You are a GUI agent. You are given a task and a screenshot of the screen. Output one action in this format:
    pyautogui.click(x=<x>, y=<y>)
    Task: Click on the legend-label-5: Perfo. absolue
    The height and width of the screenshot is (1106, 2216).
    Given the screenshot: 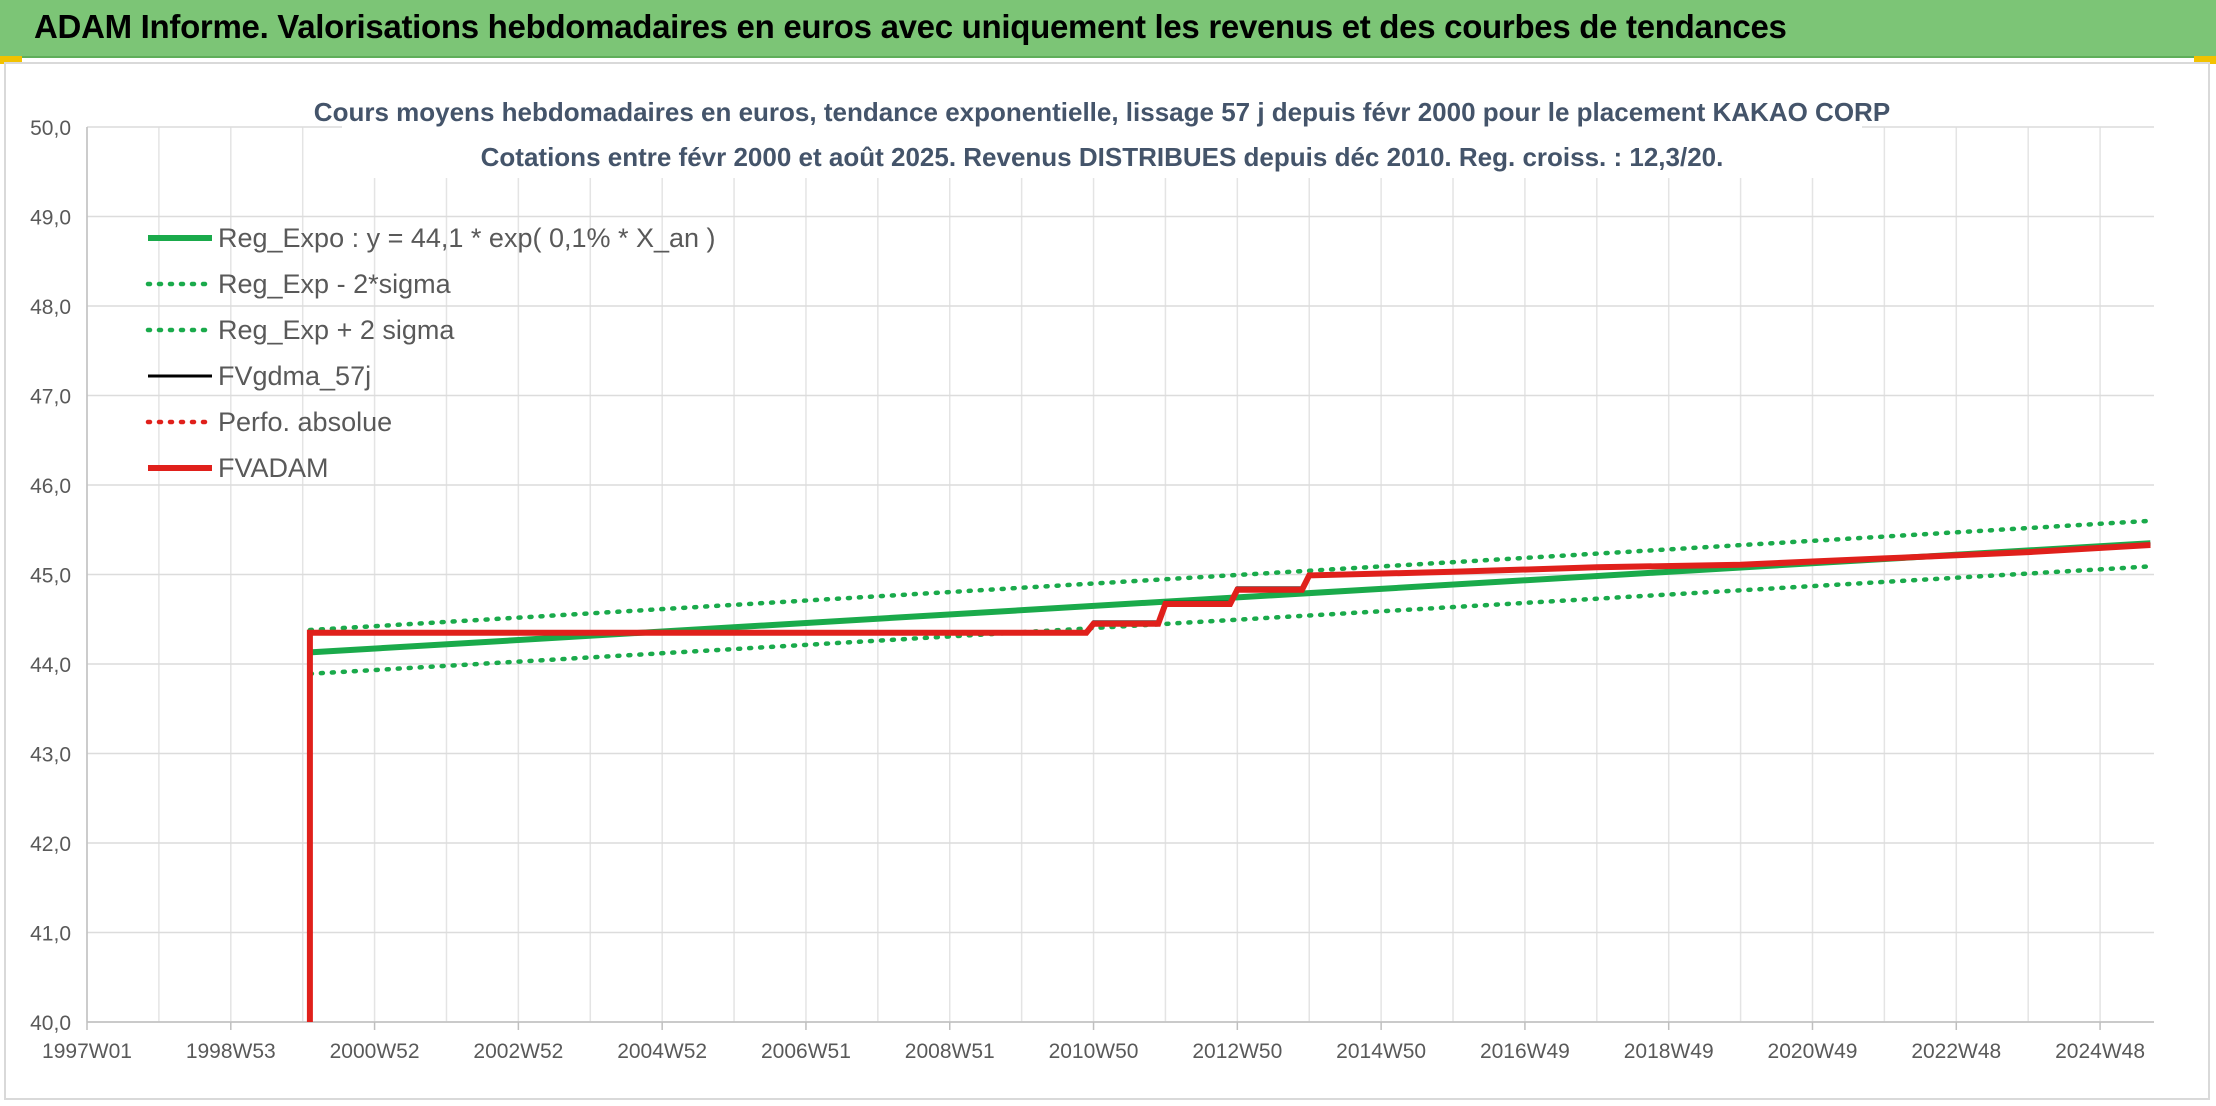 What is the action you would take?
    pyautogui.click(x=305, y=422)
    